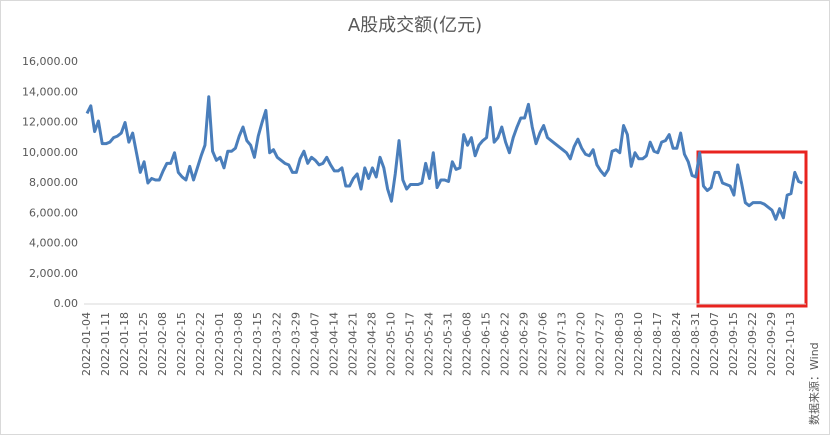 The height and width of the screenshot is (435, 830). I want to click on x-tick-label: 2022-04-28, so click(371, 344).